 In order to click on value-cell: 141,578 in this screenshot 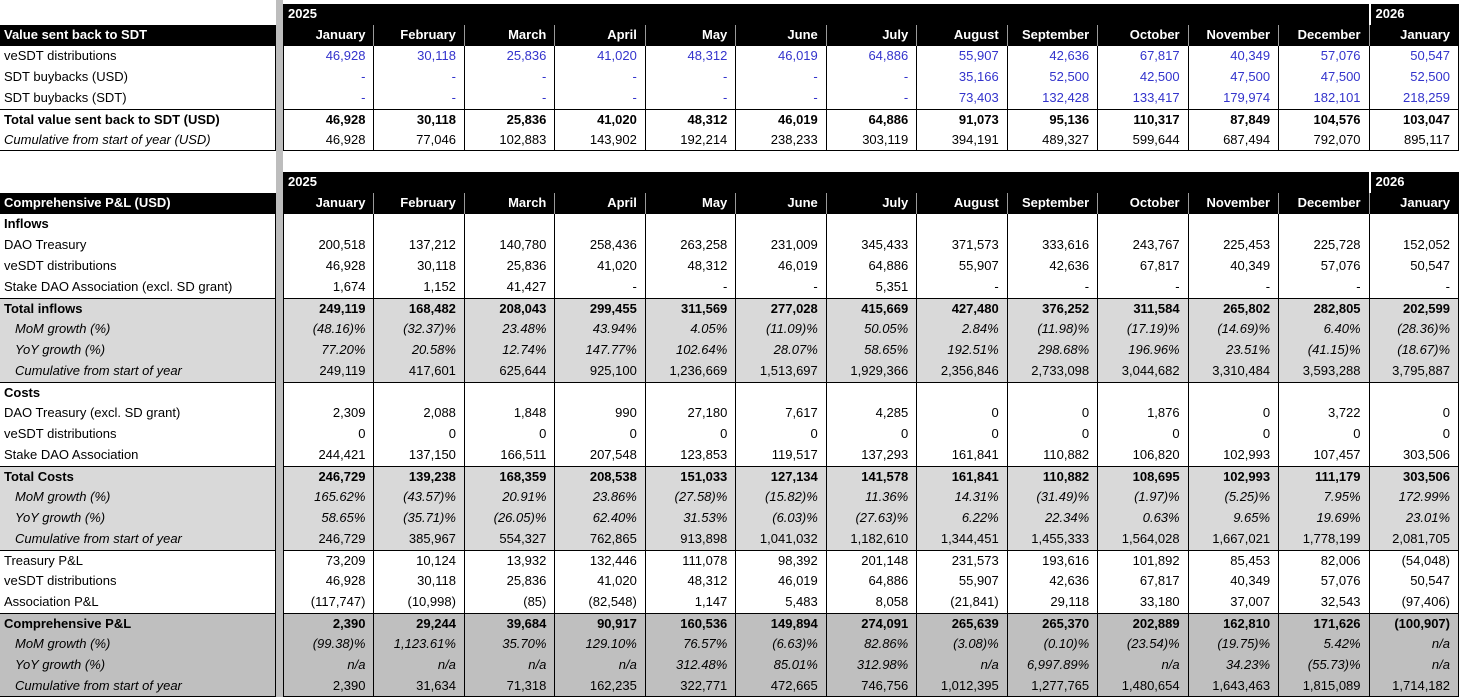, I will do `click(871, 476)`.